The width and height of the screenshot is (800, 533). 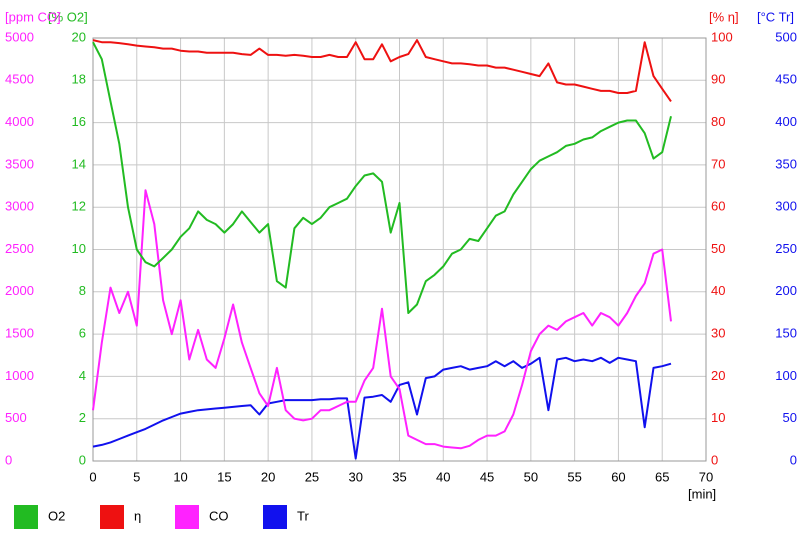 I want to click on y-tick-label: 450, so click(x=786, y=79).